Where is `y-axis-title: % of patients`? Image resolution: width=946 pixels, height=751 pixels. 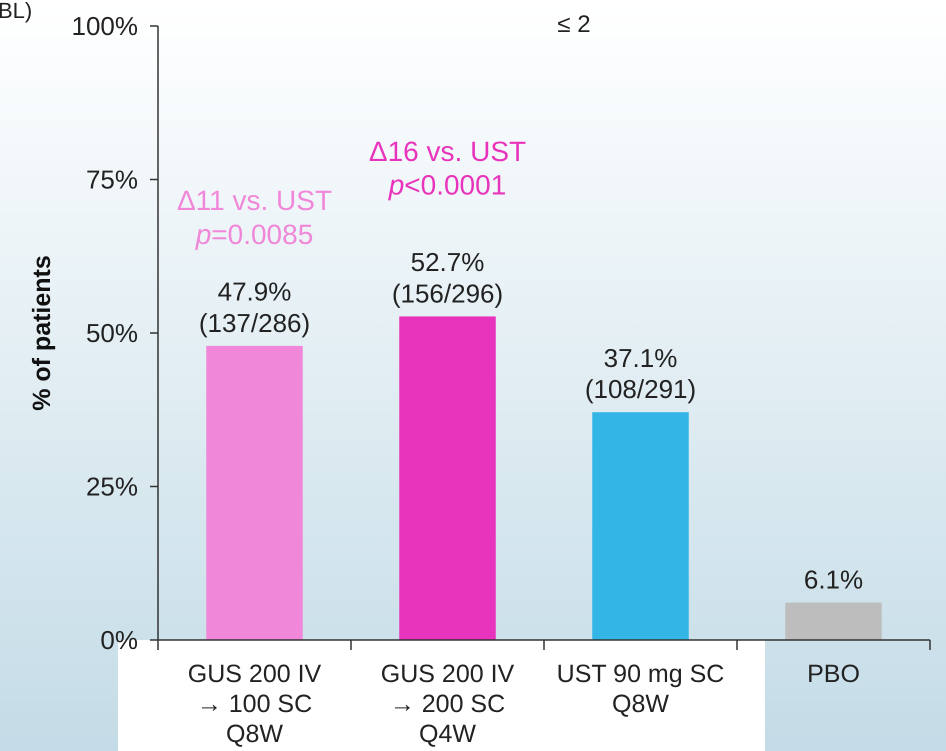
y-axis-title: % of patients is located at coordinates (42, 333).